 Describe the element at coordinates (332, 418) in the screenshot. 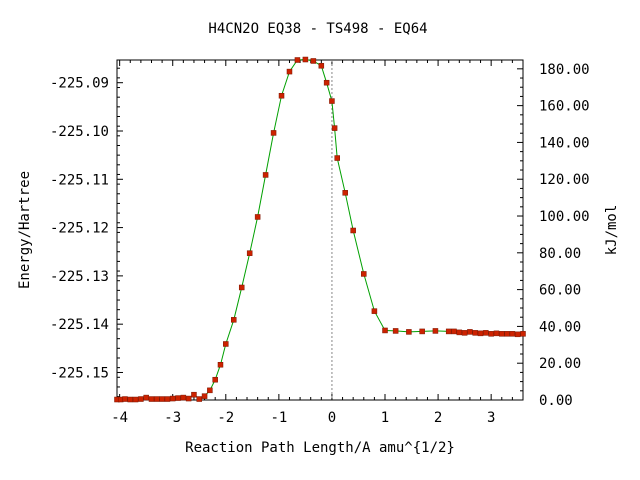

I see `x-tick-label: 0` at that location.